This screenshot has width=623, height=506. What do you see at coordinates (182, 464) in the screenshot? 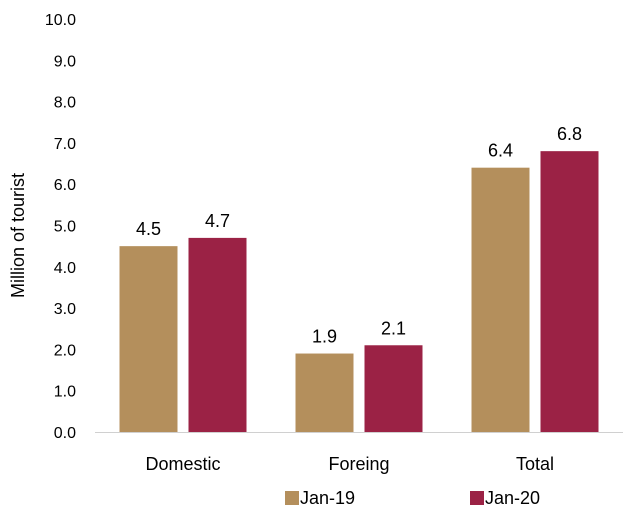
I see `x-tick-label: Domestic` at bounding box center [182, 464].